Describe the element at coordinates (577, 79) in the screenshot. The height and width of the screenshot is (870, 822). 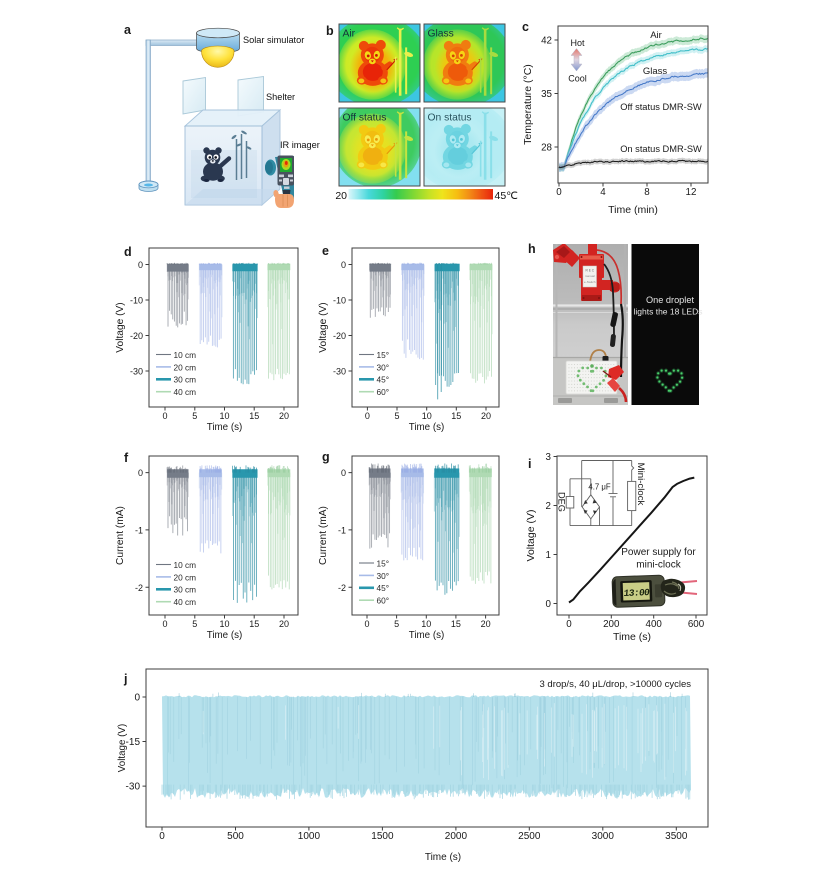
I see `svg-text: Cool` at that location.